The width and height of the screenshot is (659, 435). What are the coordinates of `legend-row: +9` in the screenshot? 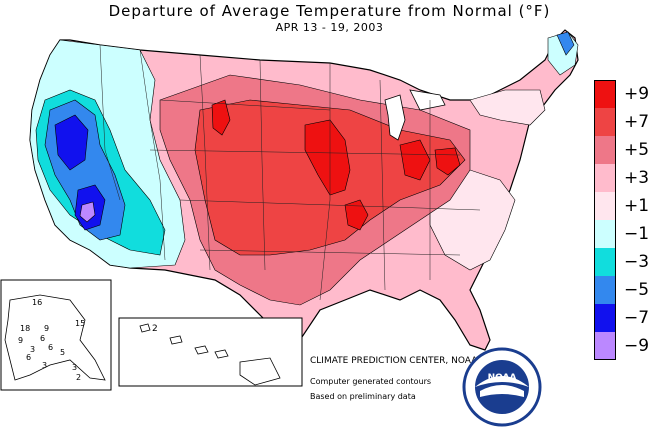 It's located at (626, 94).